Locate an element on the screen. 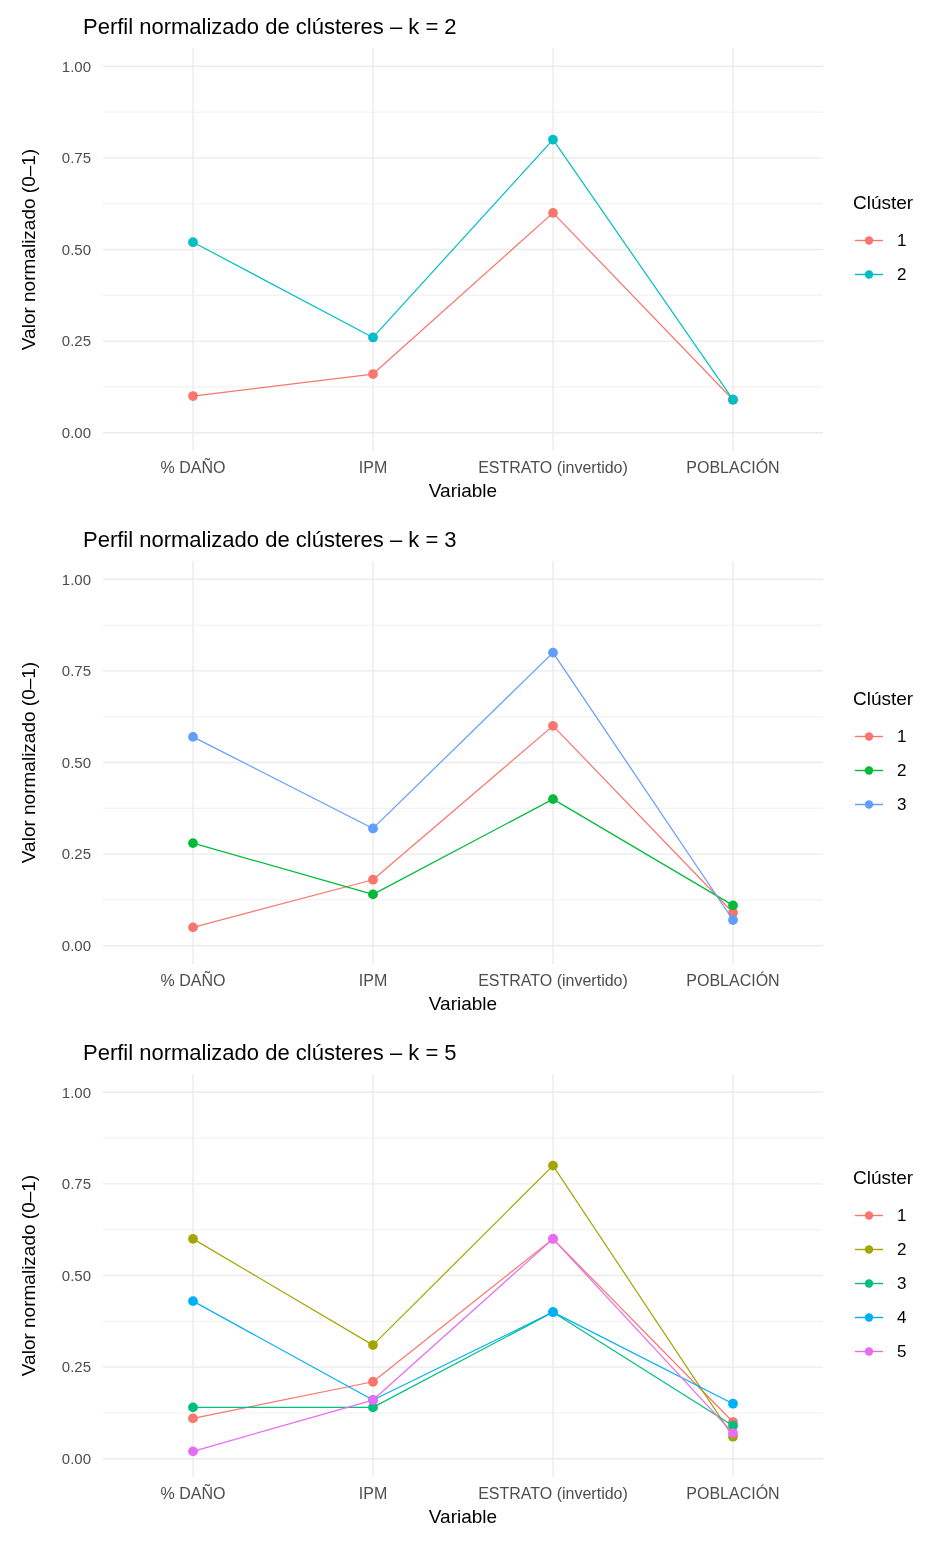 This screenshot has width=947, height=1547. chart-title: Perfil normalizado de clústeres – k = 3 is located at coordinates (270, 539).